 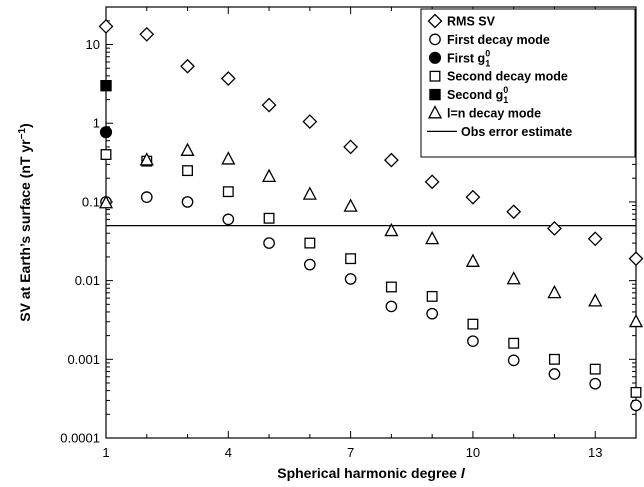 What do you see at coordinates (507, 77) in the screenshot?
I see `legend-label: Second decay mode` at bounding box center [507, 77].